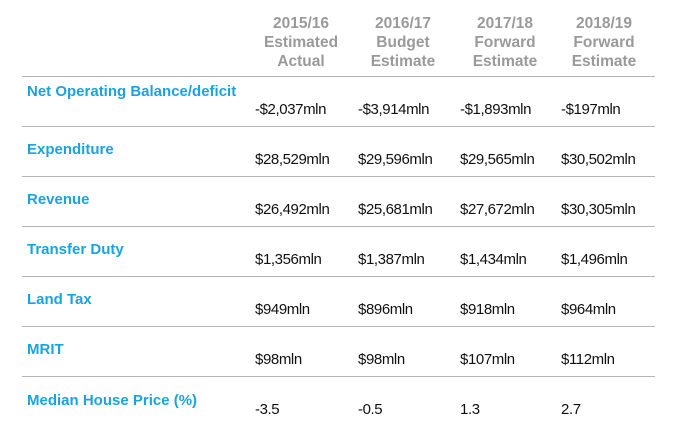 This screenshot has width=677, height=430. What do you see at coordinates (591, 109) in the screenshot?
I see `cell-value: -$197mln` at bounding box center [591, 109].